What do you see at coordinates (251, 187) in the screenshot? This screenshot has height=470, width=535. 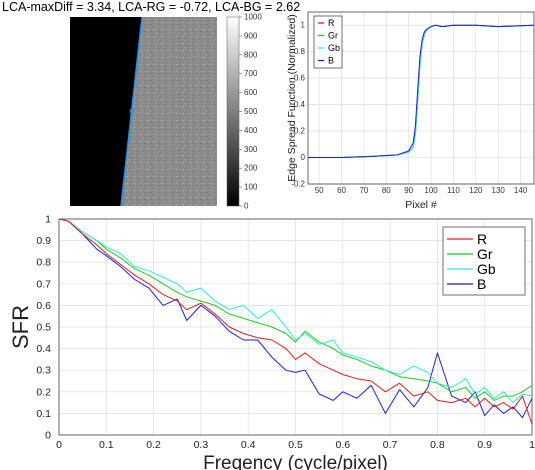 I see `colorbar-tick-label: 100` at bounding box center [251, 187].